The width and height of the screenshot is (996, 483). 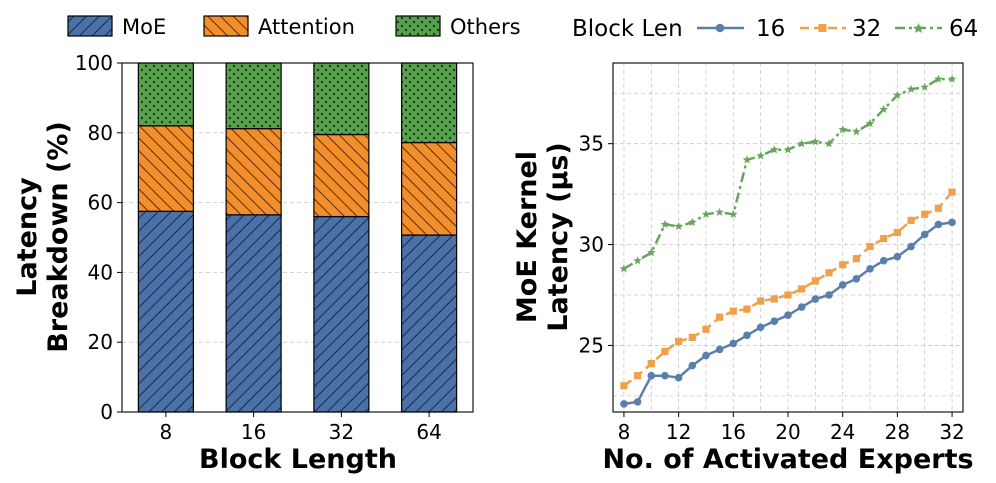 I want to click on legend-label-16: 16, so click(x=770, y=29).